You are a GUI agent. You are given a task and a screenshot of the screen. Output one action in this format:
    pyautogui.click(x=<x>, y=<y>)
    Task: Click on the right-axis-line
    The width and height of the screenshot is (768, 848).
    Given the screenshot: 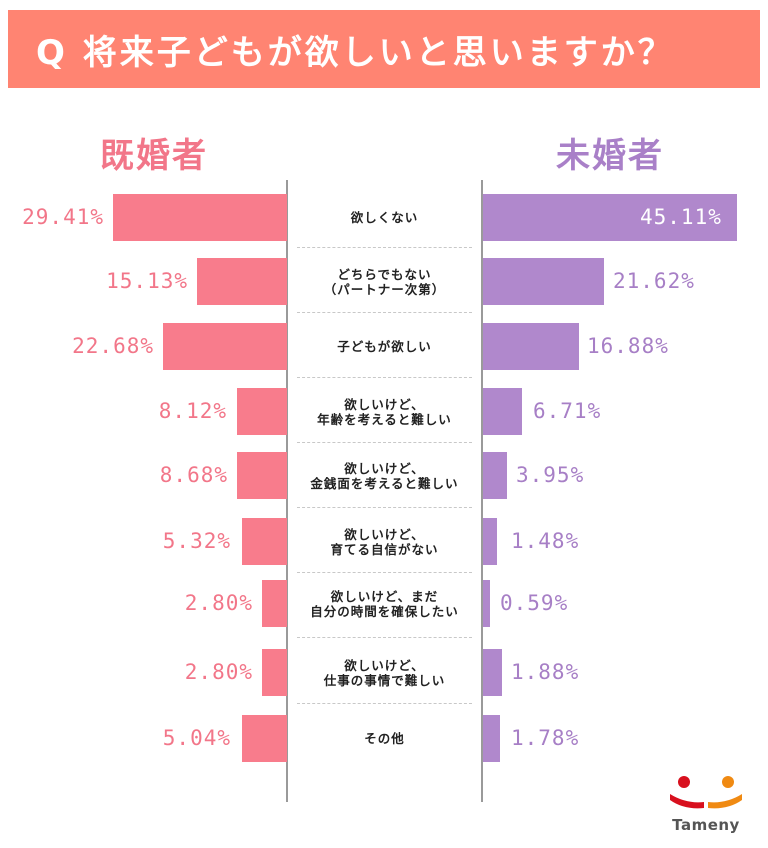 What is the action you would take?
    pyautogui.click(x=482, y=491)
    